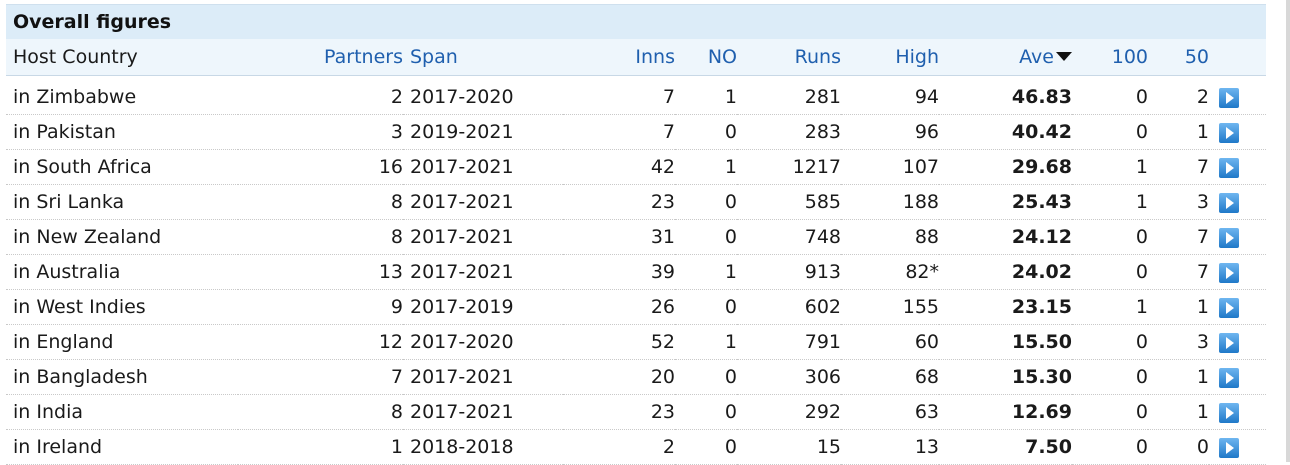 This screenshot has height=465, width=1290. I want to click on partners-cell: 2, so click(320, 95).